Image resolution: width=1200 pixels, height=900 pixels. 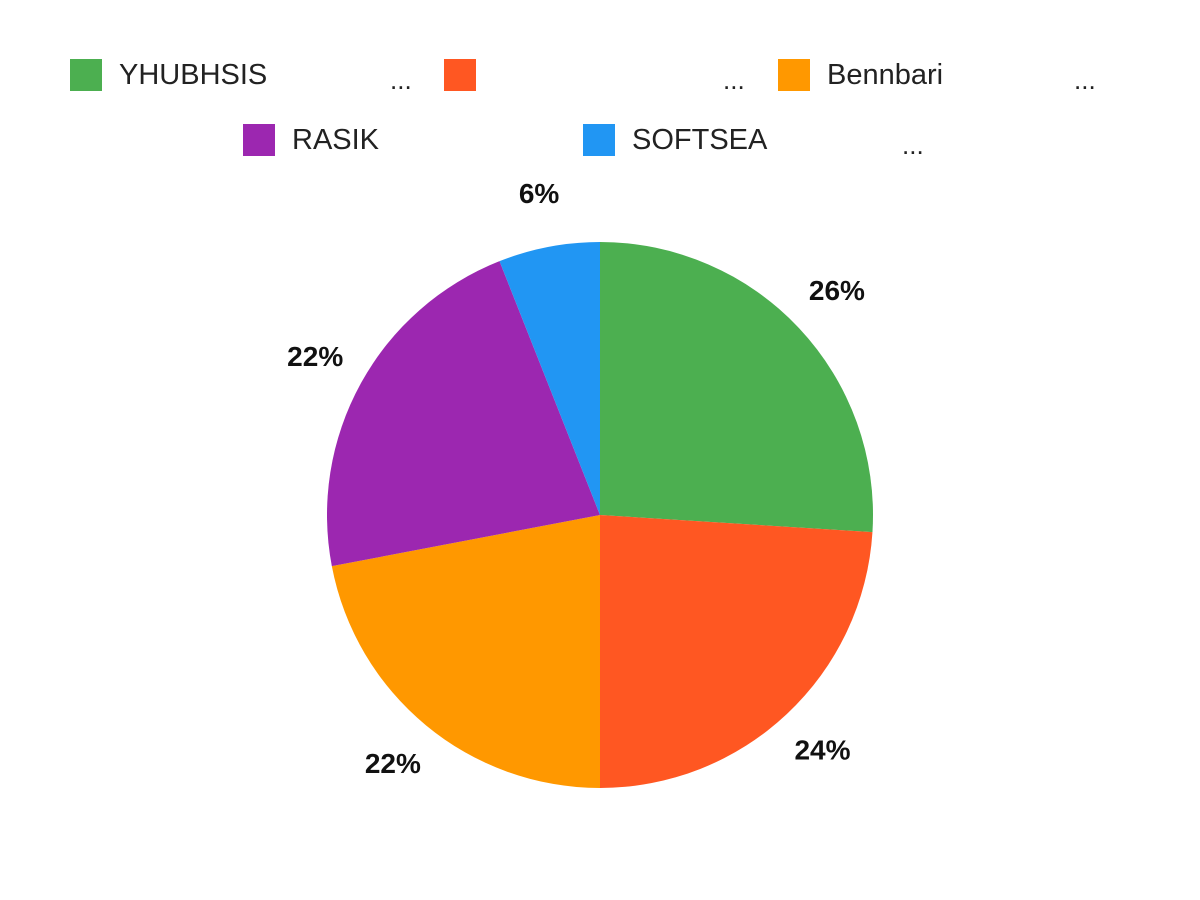 What do you see at coordinates (885, 75) in the screenshot?
I see `legend-label: Bennbari` at bounding box center [885, 75].